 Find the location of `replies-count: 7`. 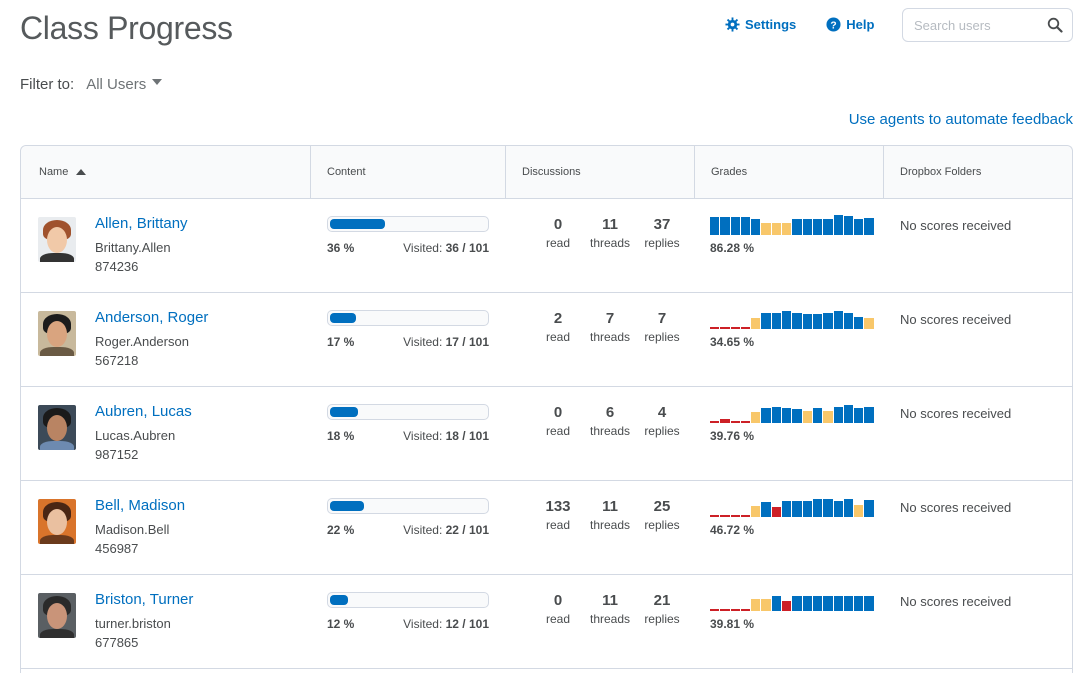

replies-count: 7 is located at coordinates (662, 318).